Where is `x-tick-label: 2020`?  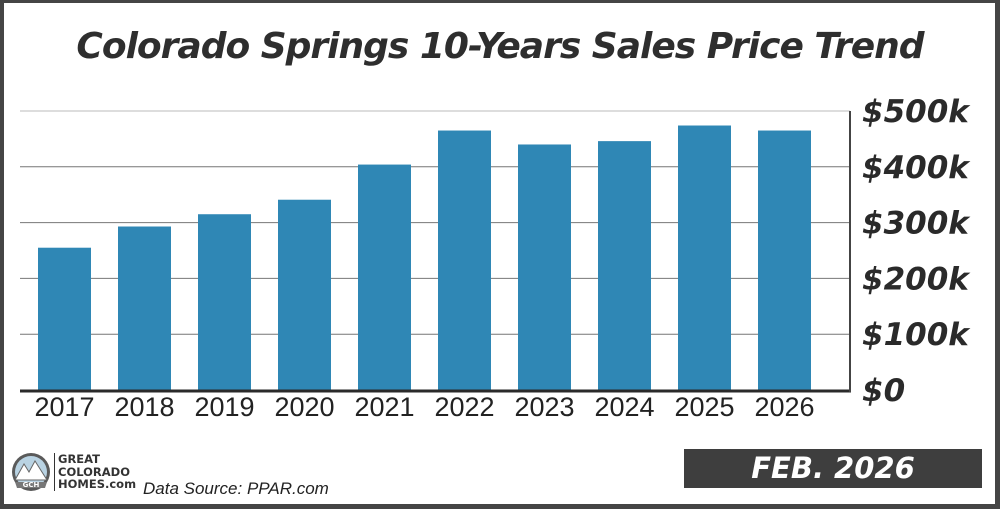 x-tick-label: 2020 is located at coordinates (304, 407).